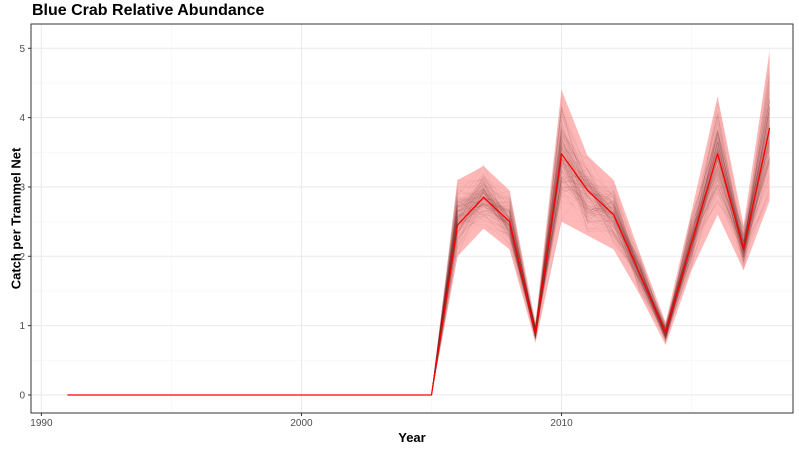 This screenshot has height=450, width=799. Describe the element at coordinates (561, 423) in the screenshot. I see `x-tick-label: 2010` at that location.